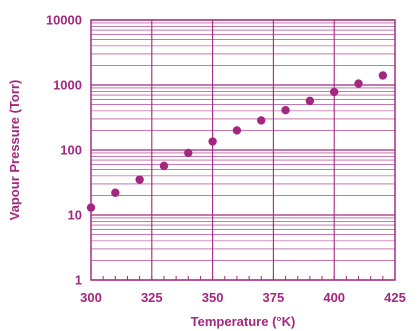 Image resolution: width=420 pixels, height=331 pixels. I want to click on y-tick-label: 100, so click(71, 150).